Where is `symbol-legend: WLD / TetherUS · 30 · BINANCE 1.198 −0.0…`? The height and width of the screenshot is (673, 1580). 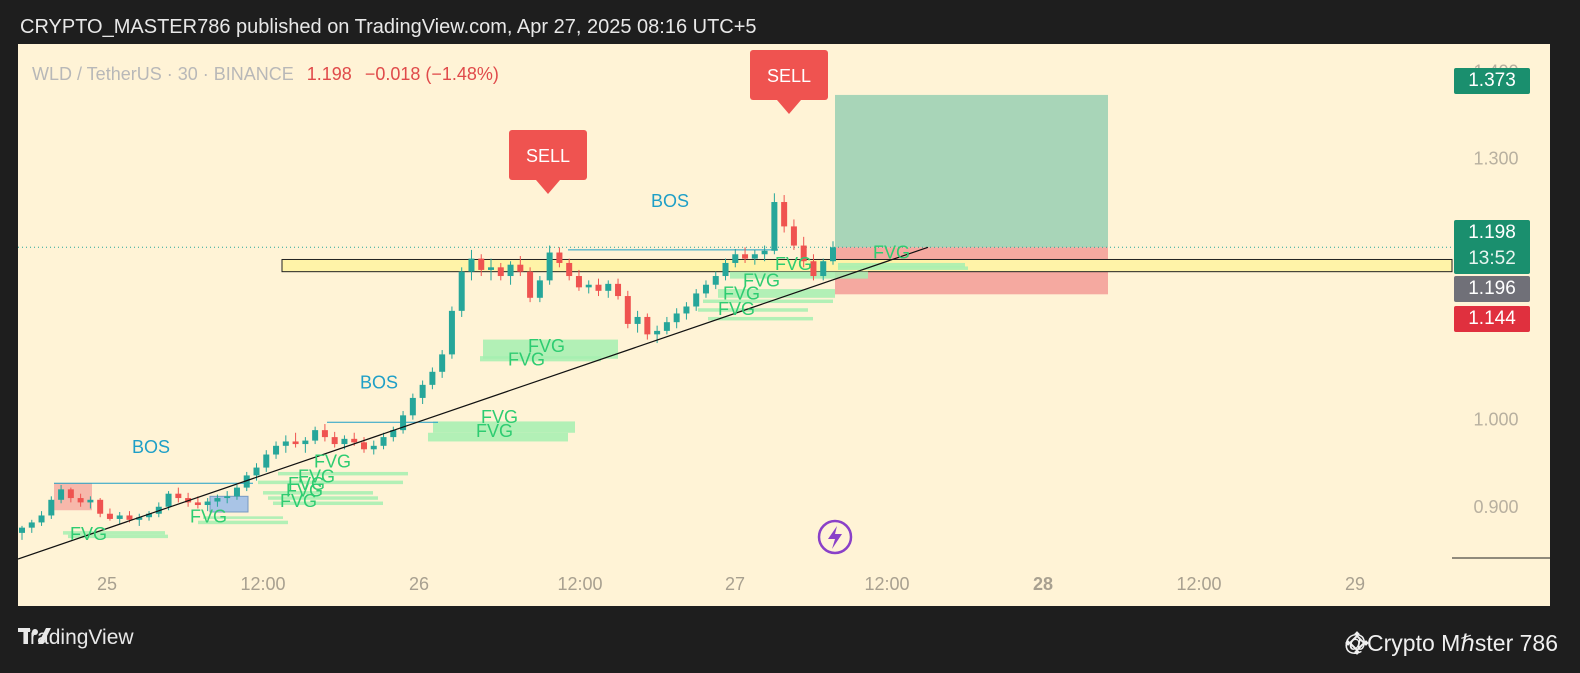
symbol-legend: WLD / TetherUS · 30 · BINANCE 1.198 −0.0… is located at coordinates (265, 74).